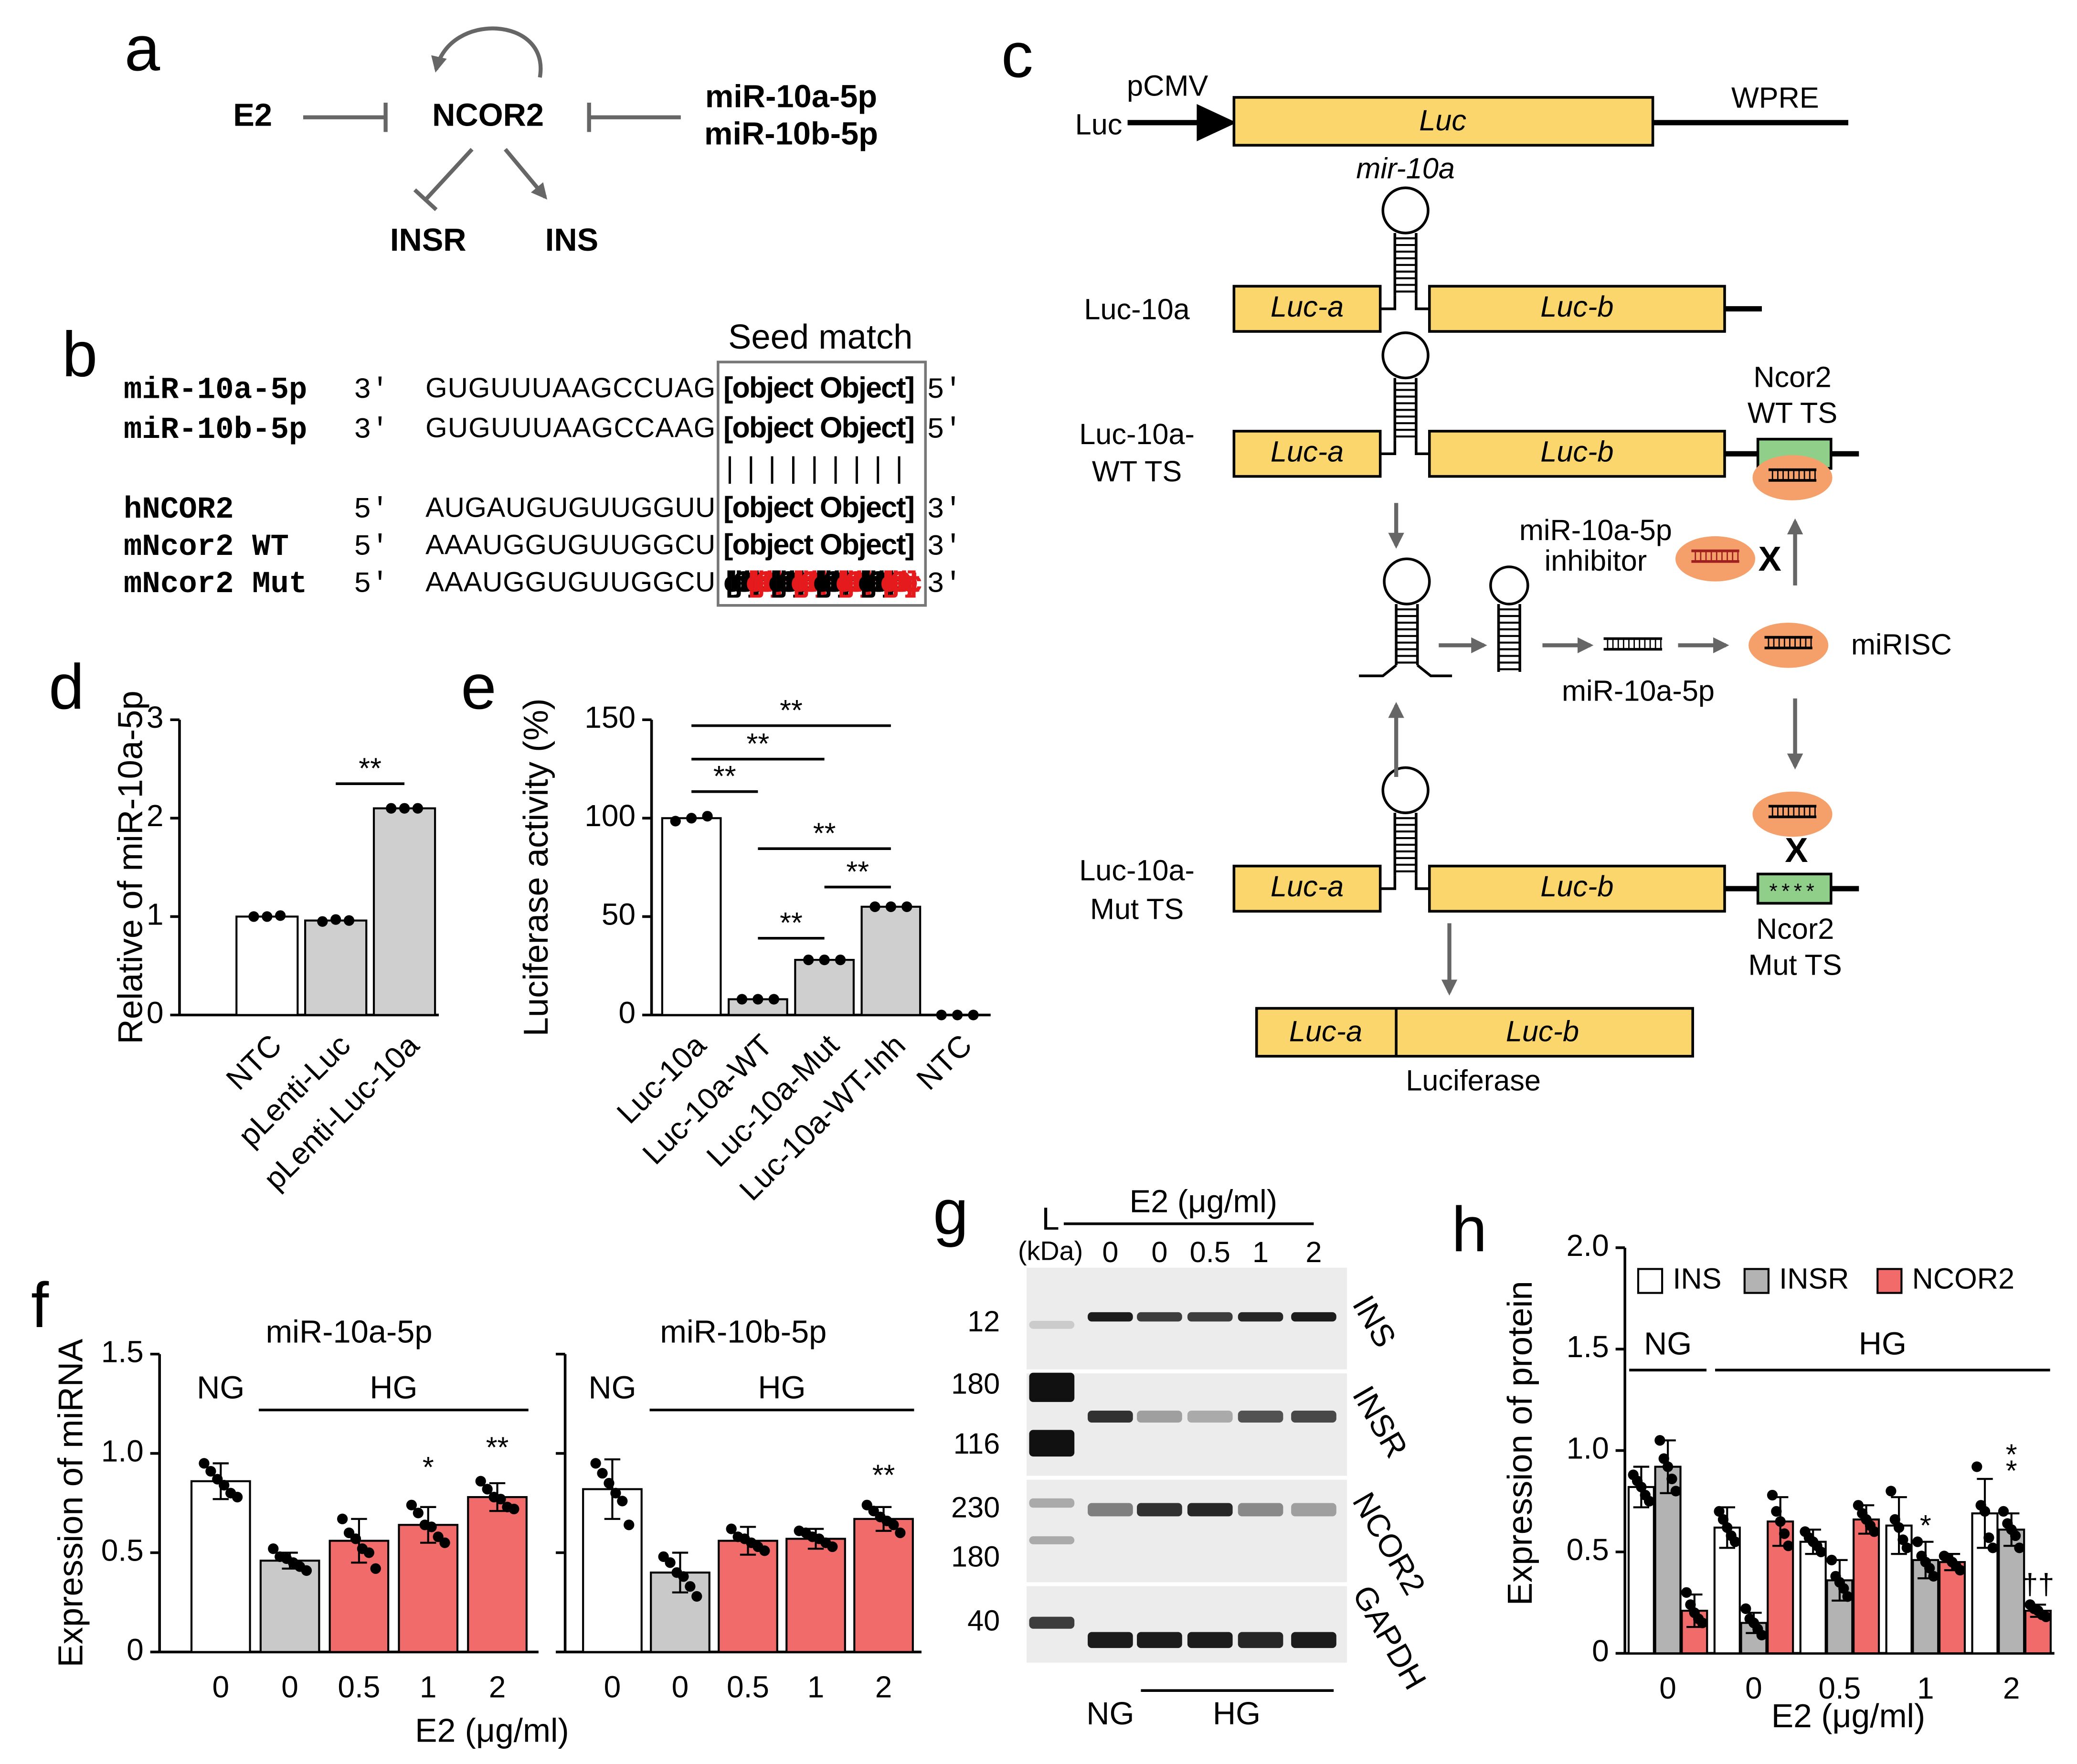 This screenshot has width=2077, height=1764. I want to click on x-tick-label: 0, so click(221, 1686).